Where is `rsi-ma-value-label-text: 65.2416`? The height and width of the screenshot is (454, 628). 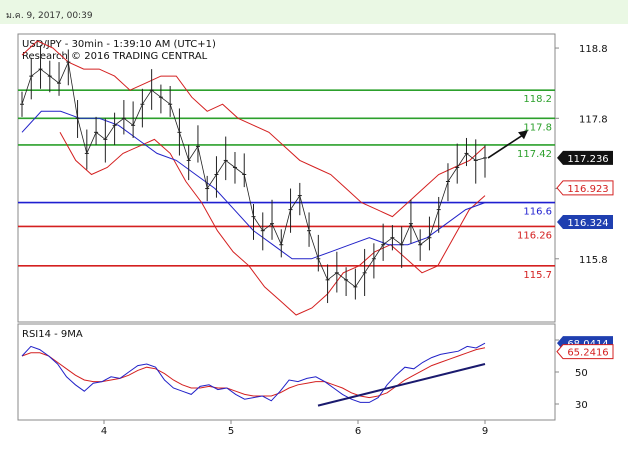 rsi-ma-value-label-text: 65.2416 is located at coordinates (587, 353).